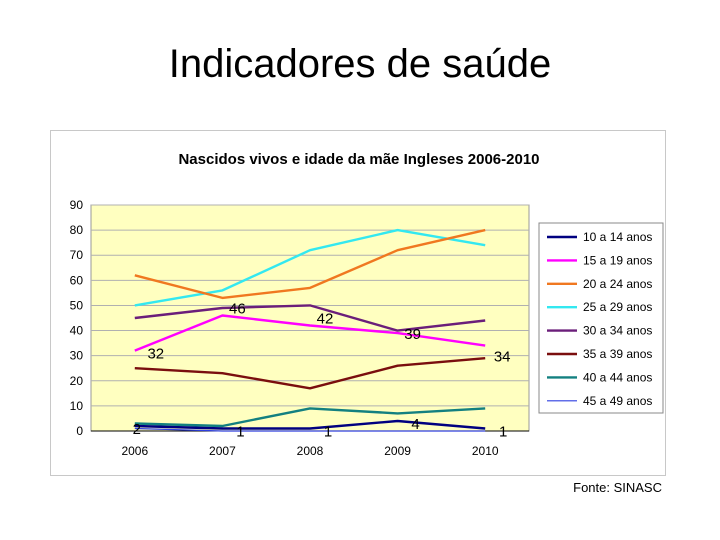 This screenshot has width=720, height=540. I want to click on data-label: 32, so click(155, 354).